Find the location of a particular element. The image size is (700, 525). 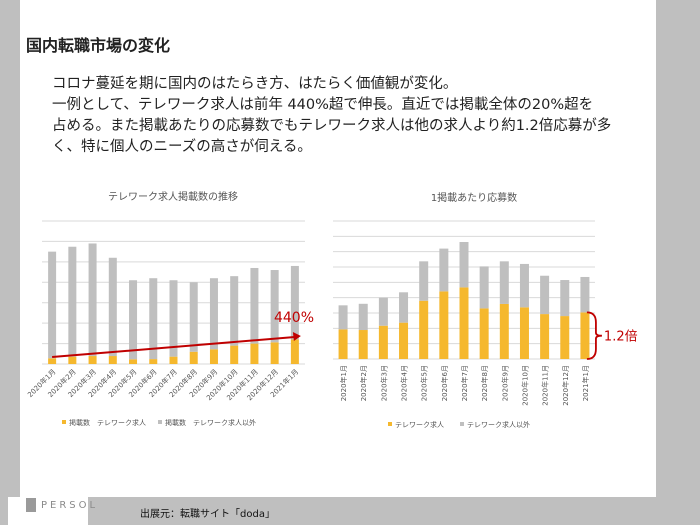

x-tick-label: 2020年10月 is located at coordinates (524, 385).